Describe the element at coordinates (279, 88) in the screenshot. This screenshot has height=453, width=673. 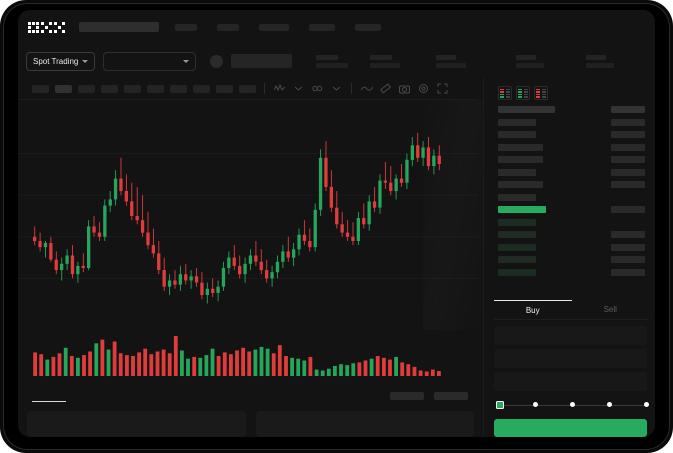
I see `indicator-icon` at that location.